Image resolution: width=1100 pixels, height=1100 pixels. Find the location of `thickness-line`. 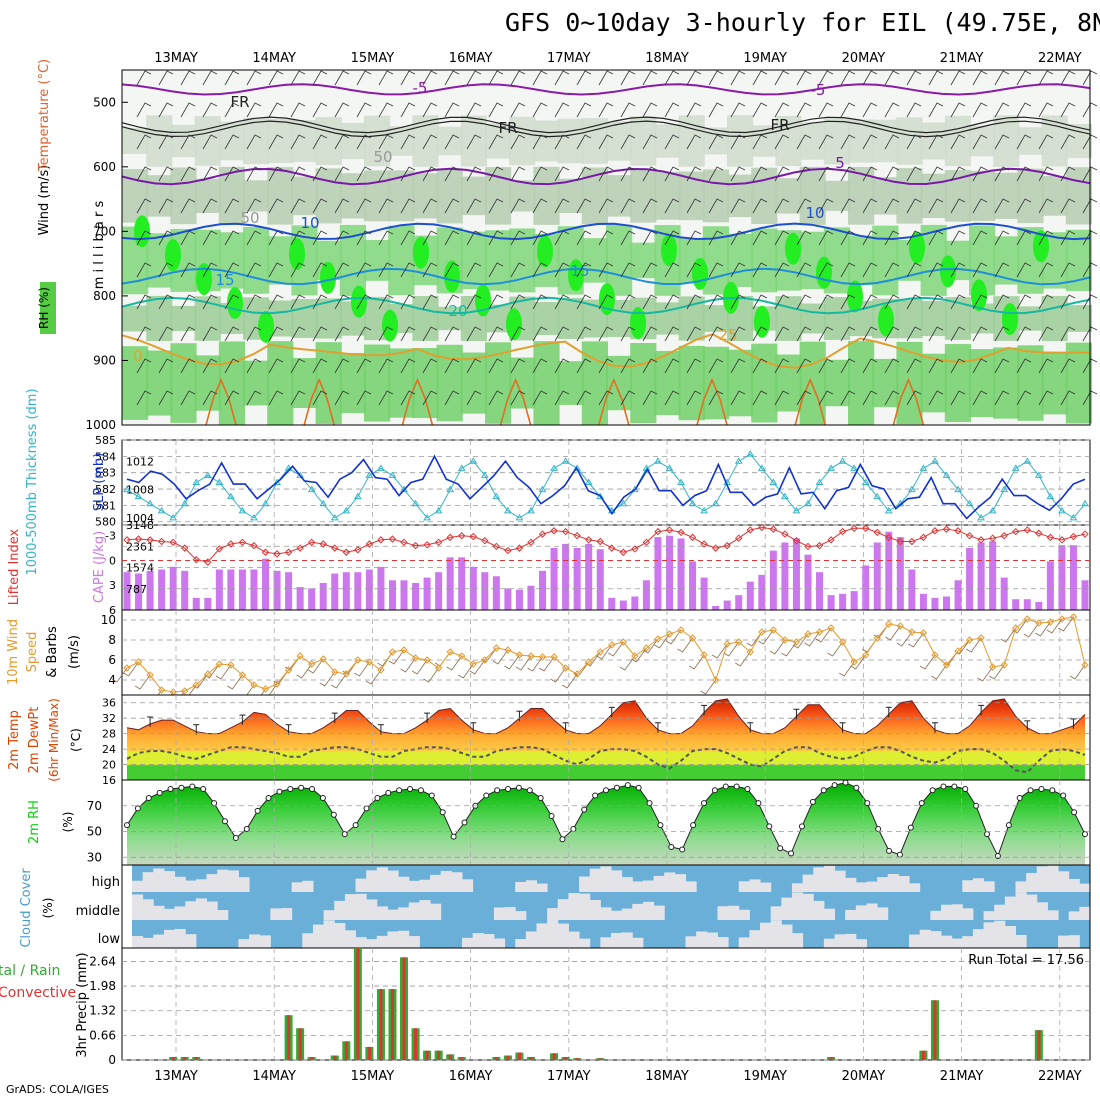

thickness-line is located at coordinates (606, 487).